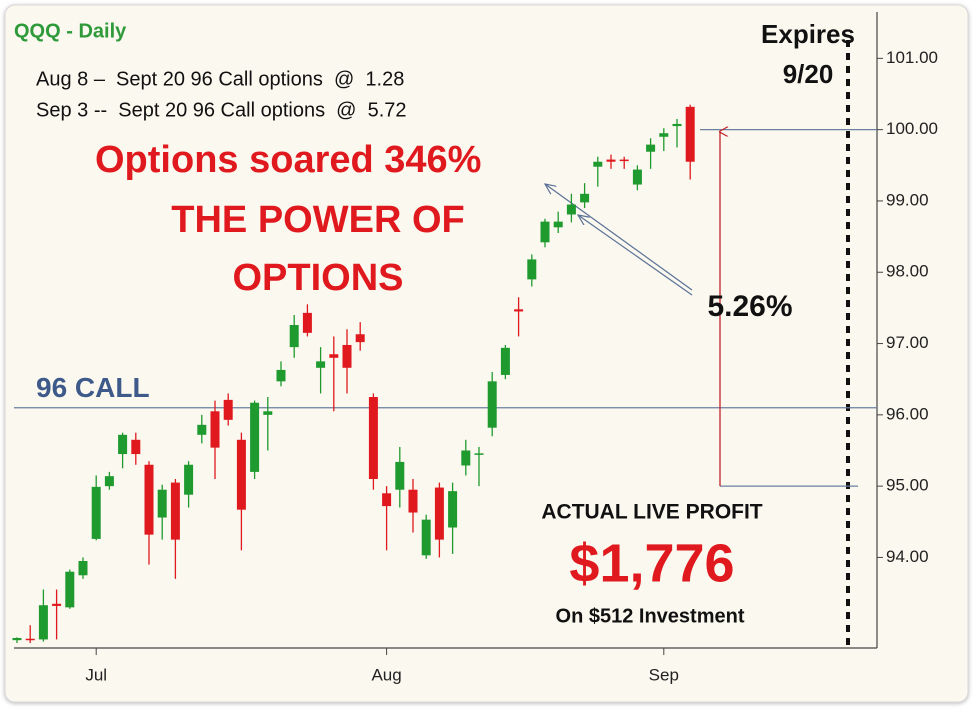 Image resolution: width=975 pixels, height=712 pixels. I want to click on y-tick-label: 99.00, so click(907, 199).